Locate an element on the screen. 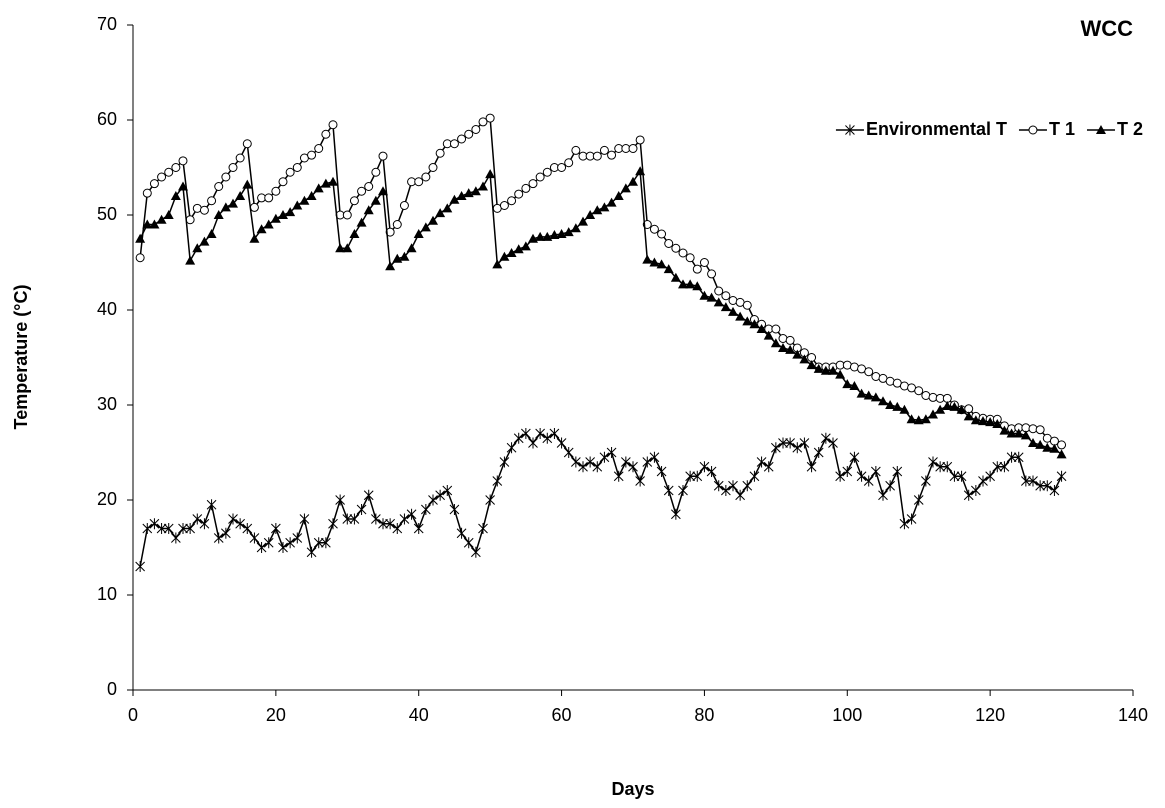  y-tick-label: 10 is located at coordinates (107, 594).